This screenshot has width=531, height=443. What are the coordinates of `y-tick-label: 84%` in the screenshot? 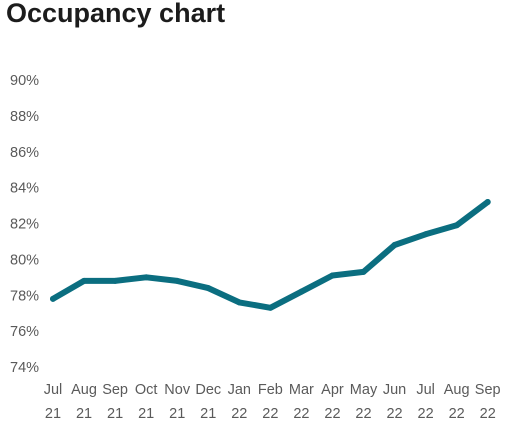 It's located at (24, 189).